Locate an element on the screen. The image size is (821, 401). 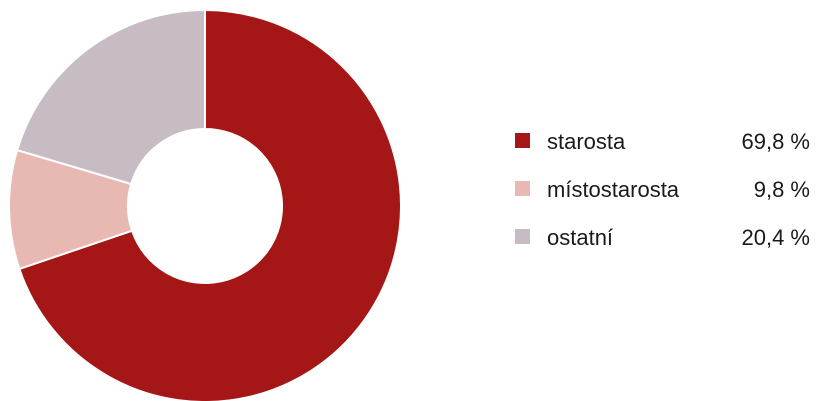
legend-label-starosta: starosta is located at coordinates (586, 141).